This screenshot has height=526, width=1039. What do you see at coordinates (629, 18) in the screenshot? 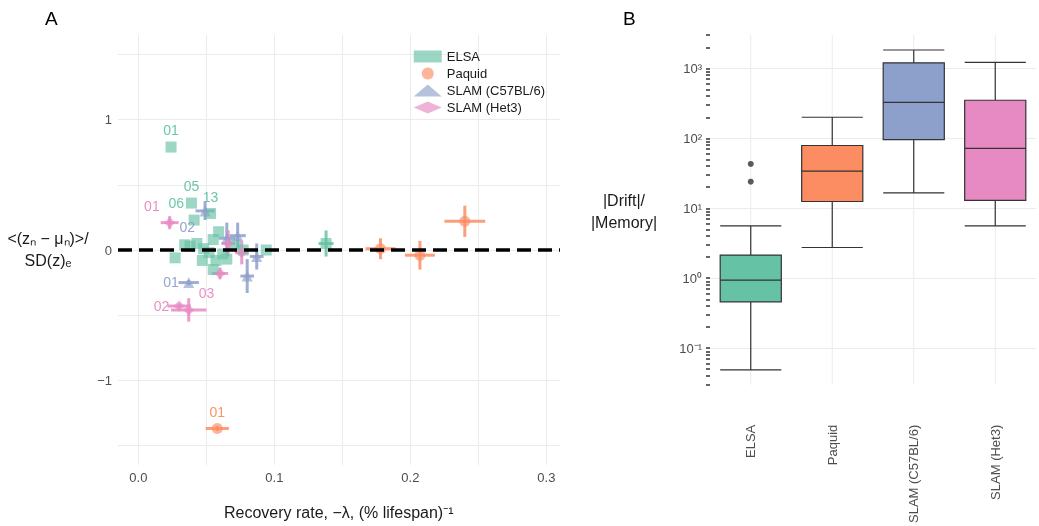
I see `chart-title: B` at bounding box center [629, 18].